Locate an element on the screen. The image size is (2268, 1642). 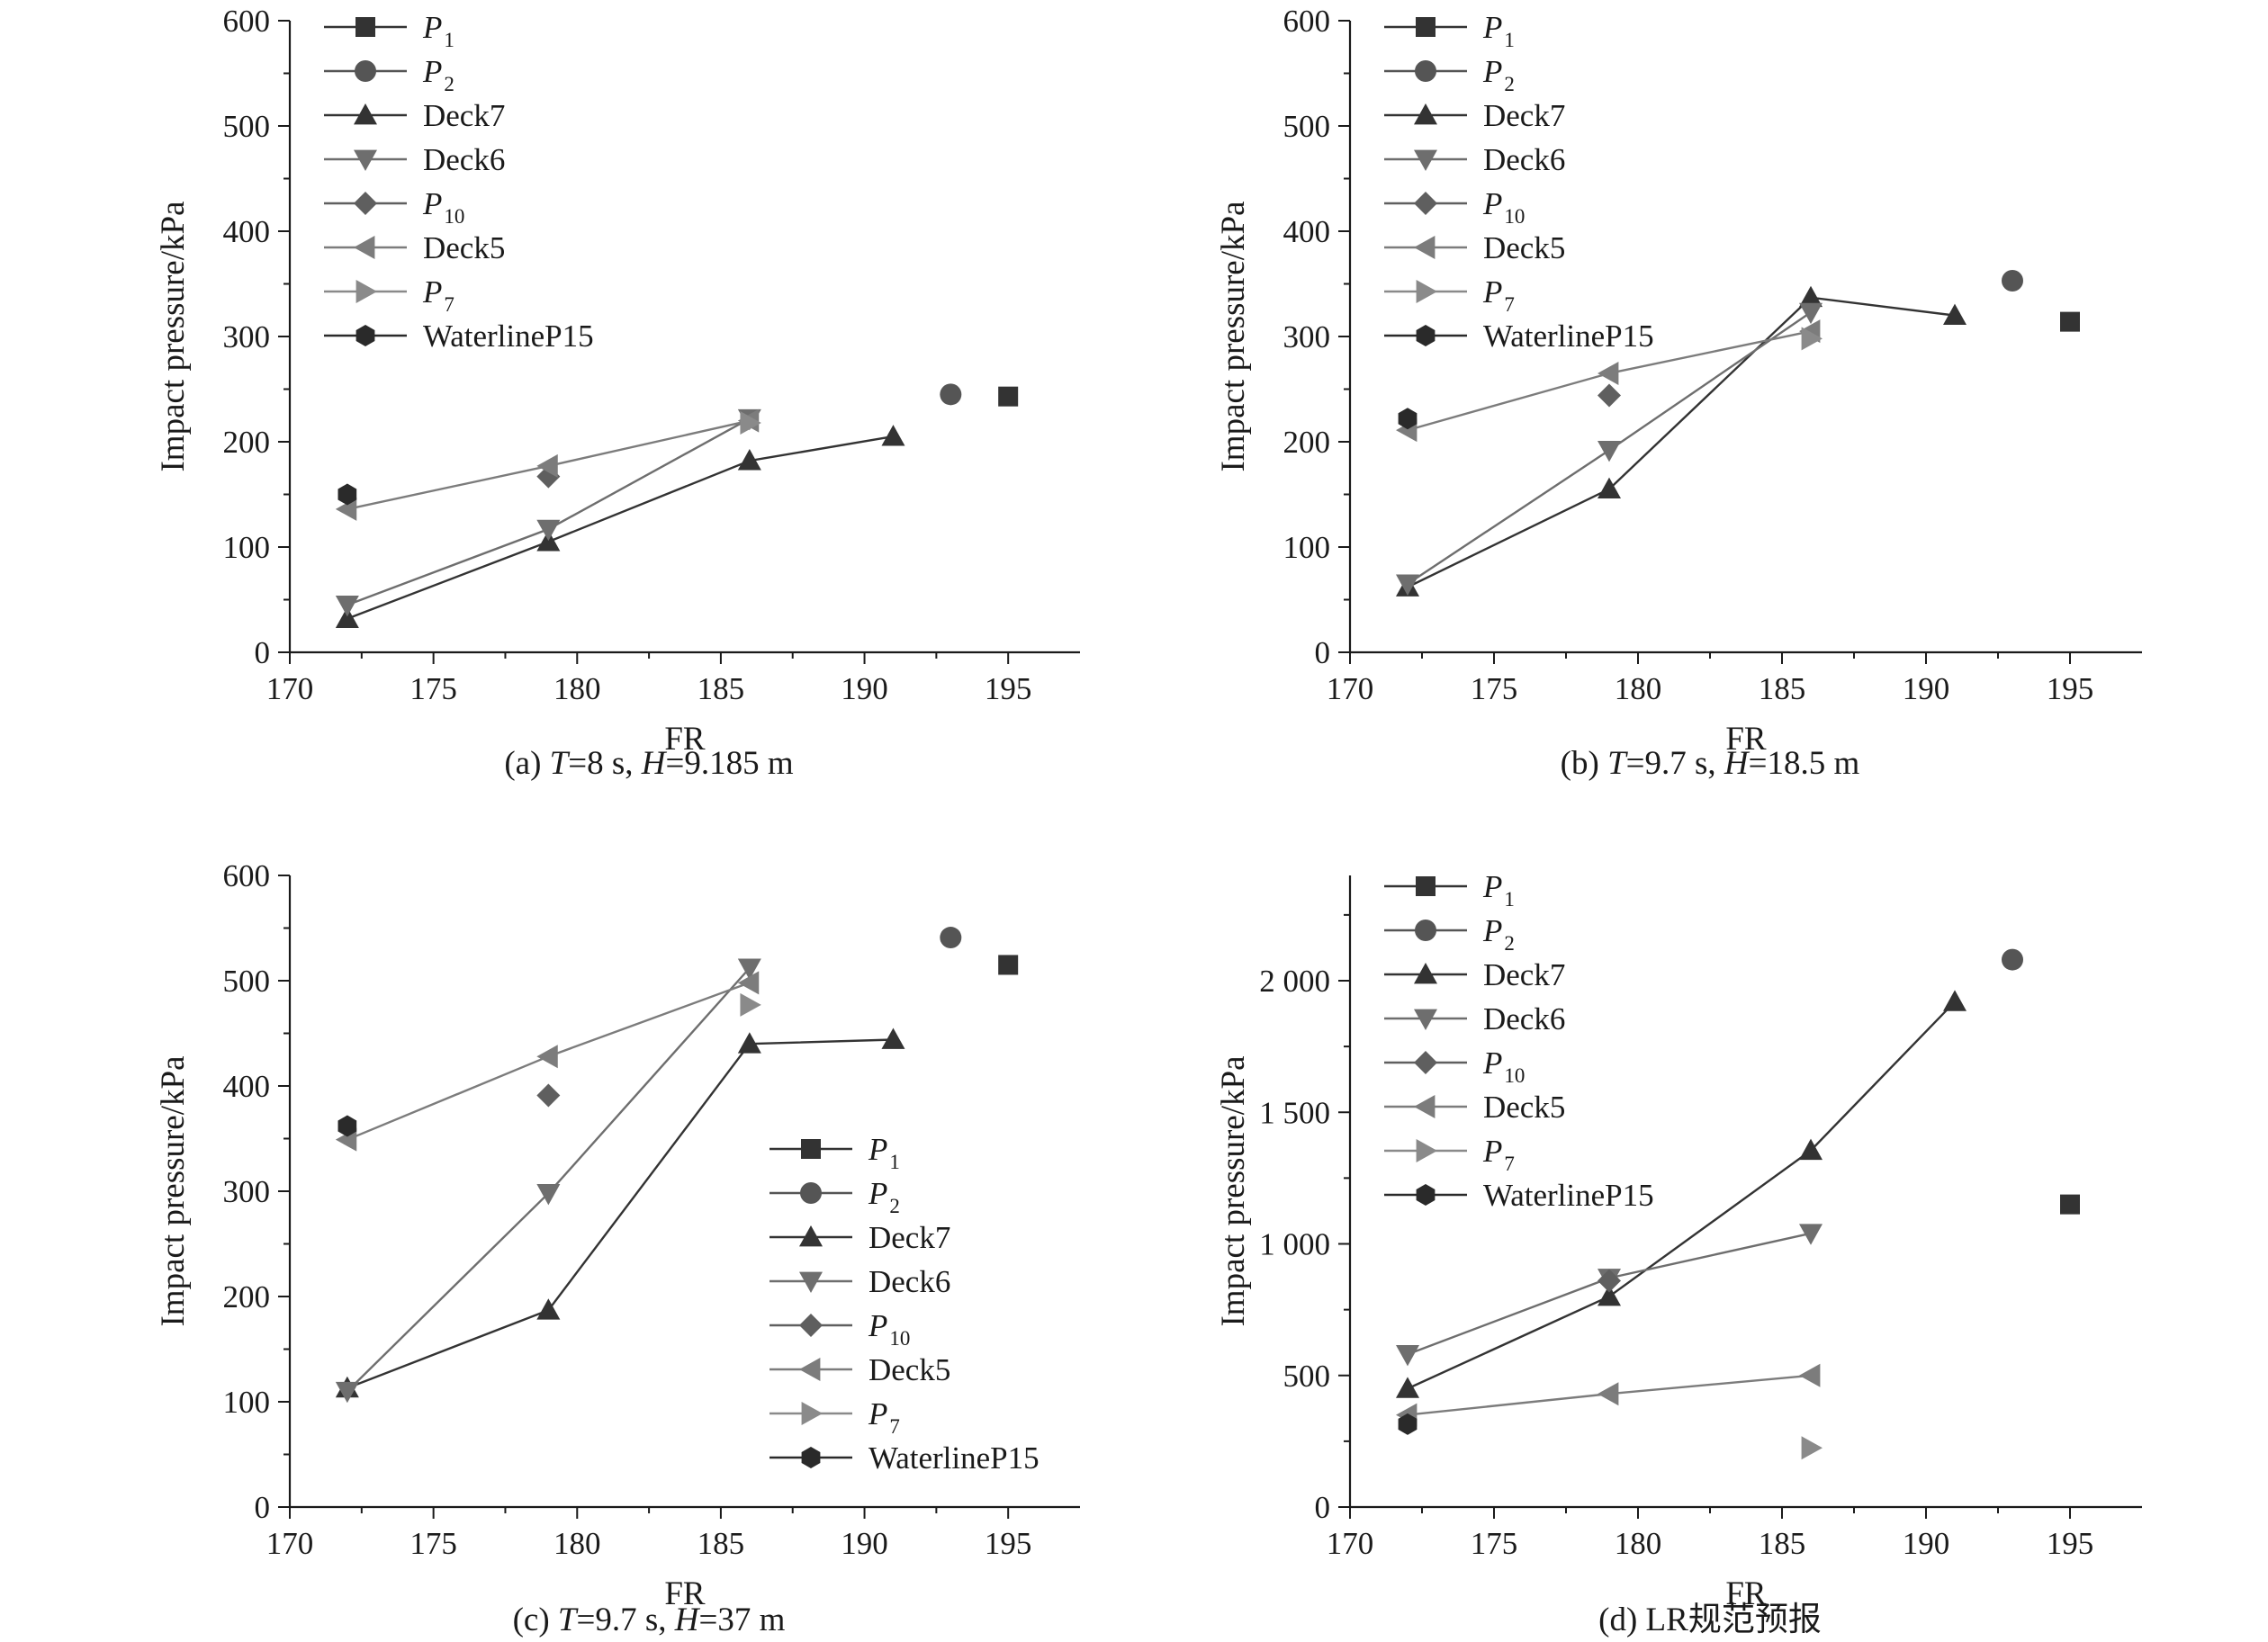
y-tick-label: 2 000 is located at coordinates (1295, 982).